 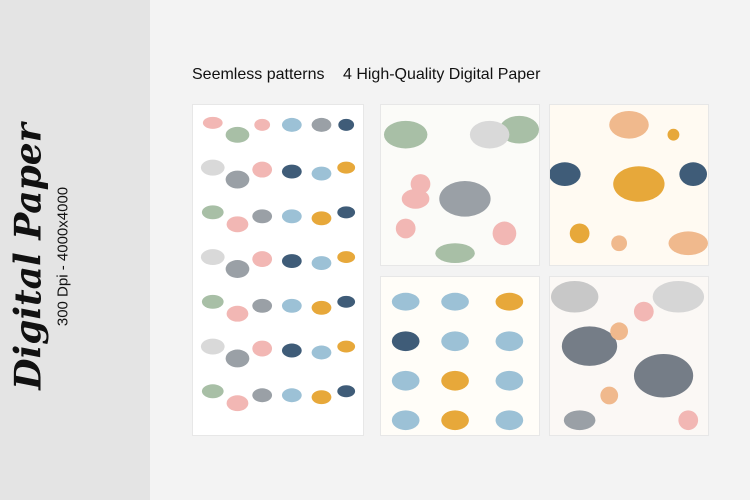 I want to click on sidebar-title-block: Digital Paper 300 Dpi - 4000x4000, so click(x=39, y=257).